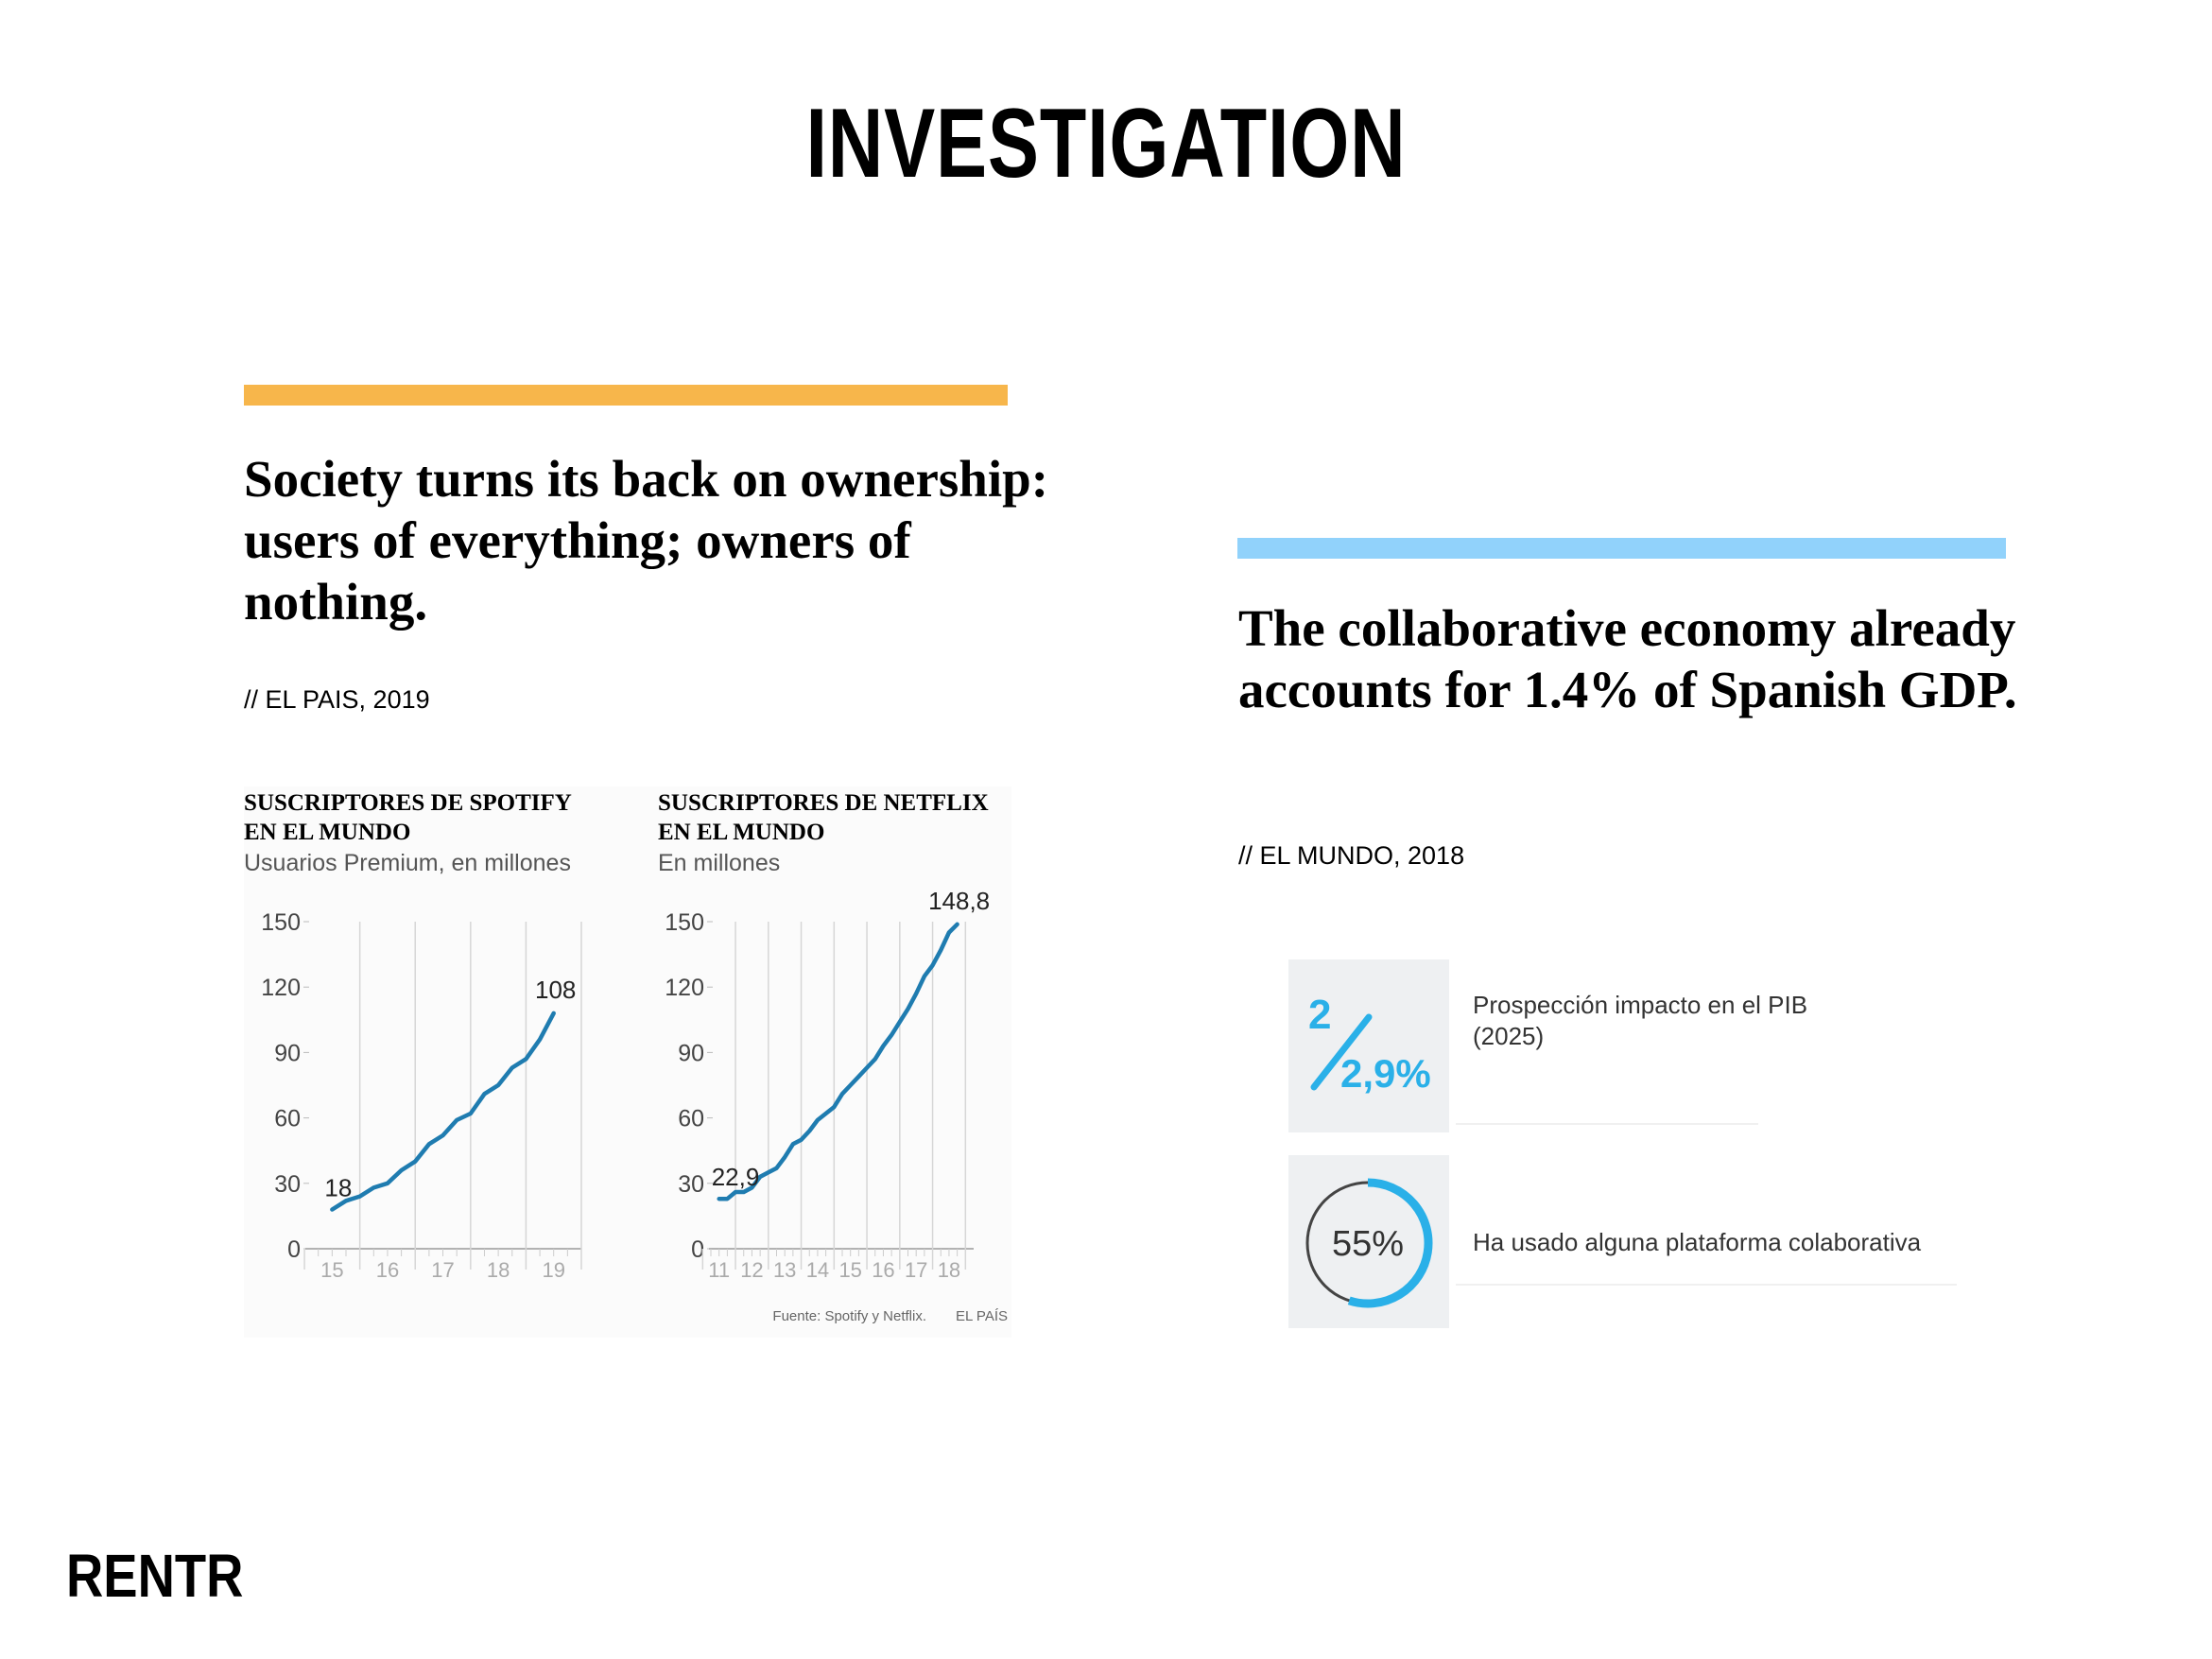  I want to click on start-value-label: 18, so click(338, 1187).